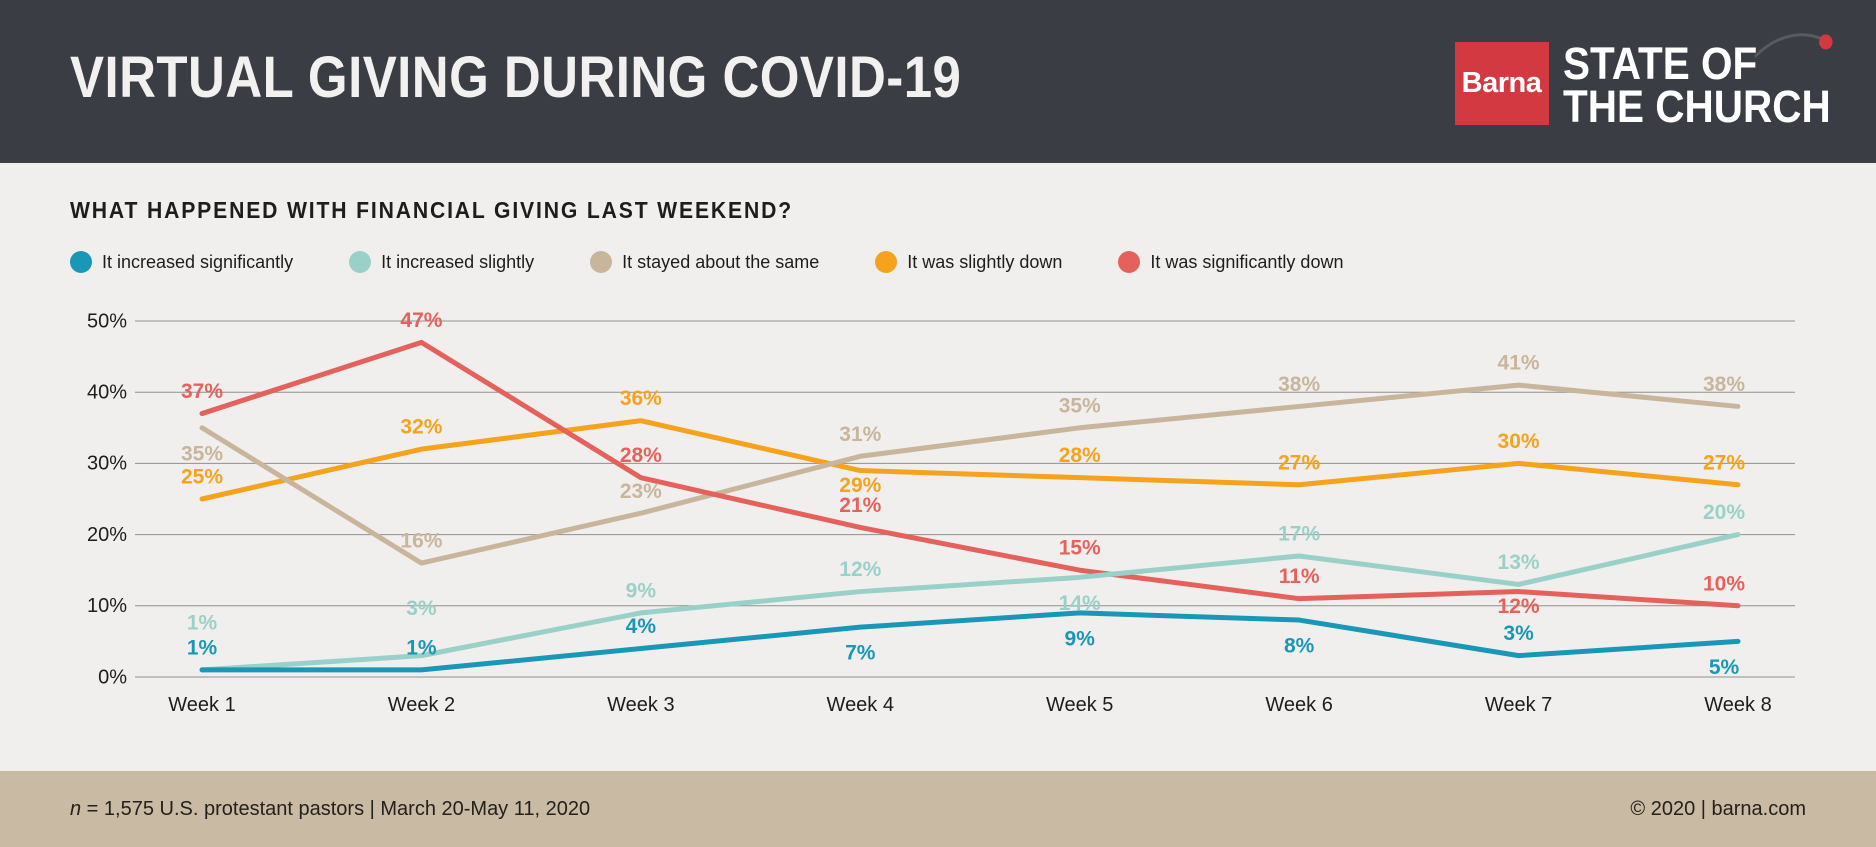  I want to click on x-tick-label: Week 6, so click(1298, 705).